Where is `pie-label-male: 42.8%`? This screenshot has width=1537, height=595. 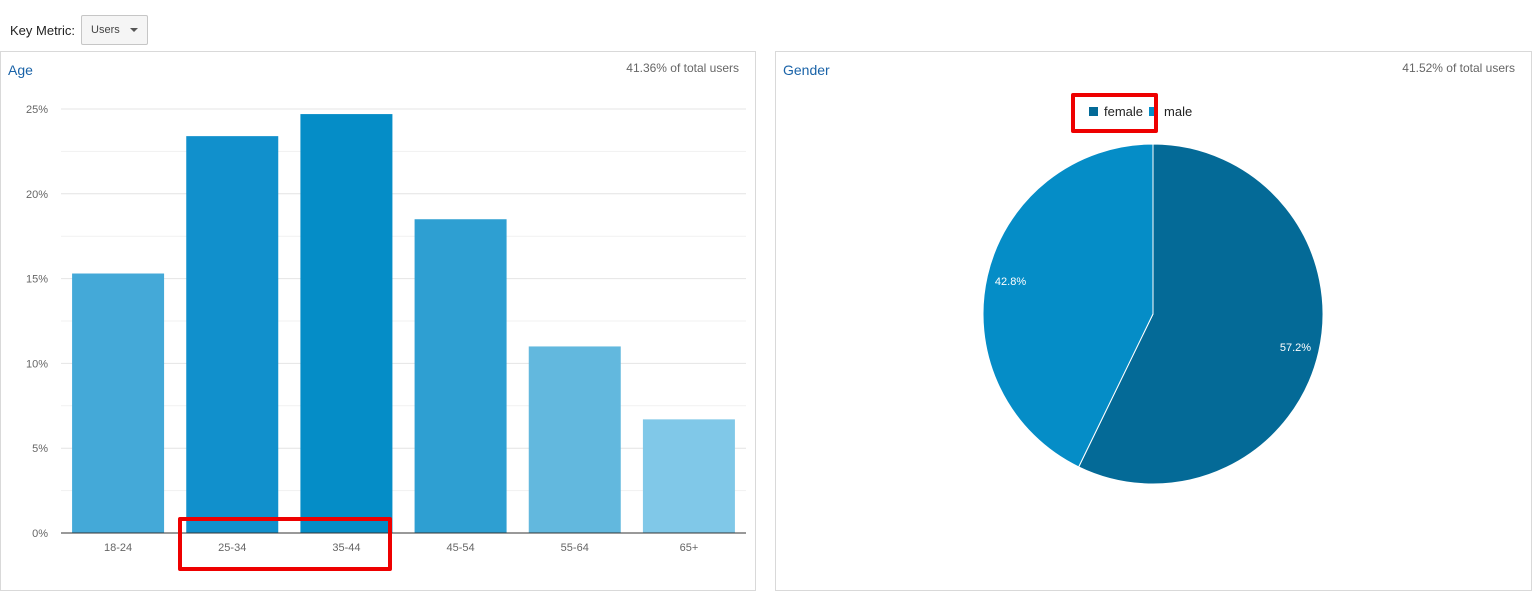
pie-label-male: 42.8% is located at coordinates (1010, 282).